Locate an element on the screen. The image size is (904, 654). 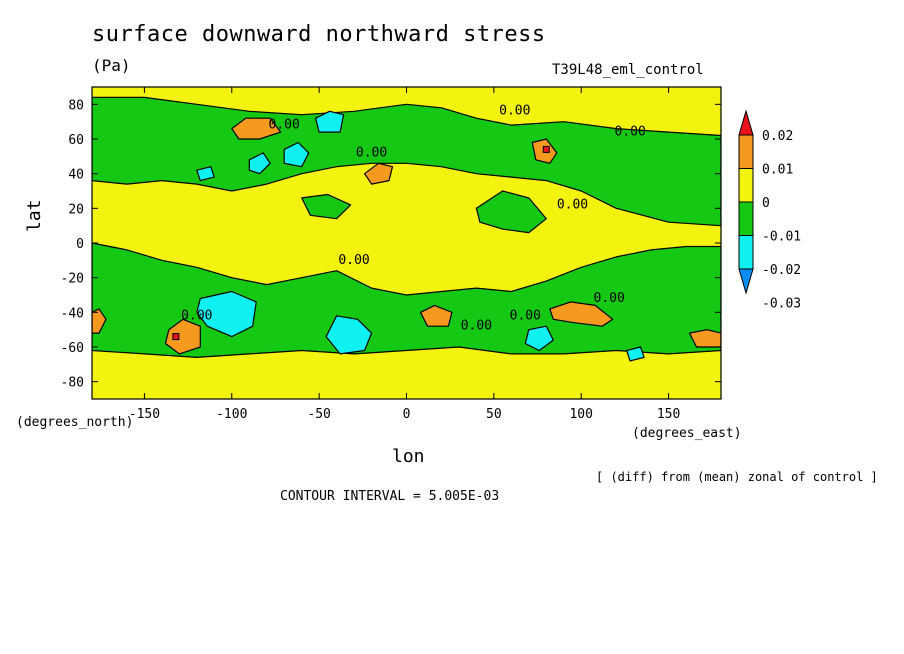
contour-label-2: 0.00 is located at coordinates (371, 152).